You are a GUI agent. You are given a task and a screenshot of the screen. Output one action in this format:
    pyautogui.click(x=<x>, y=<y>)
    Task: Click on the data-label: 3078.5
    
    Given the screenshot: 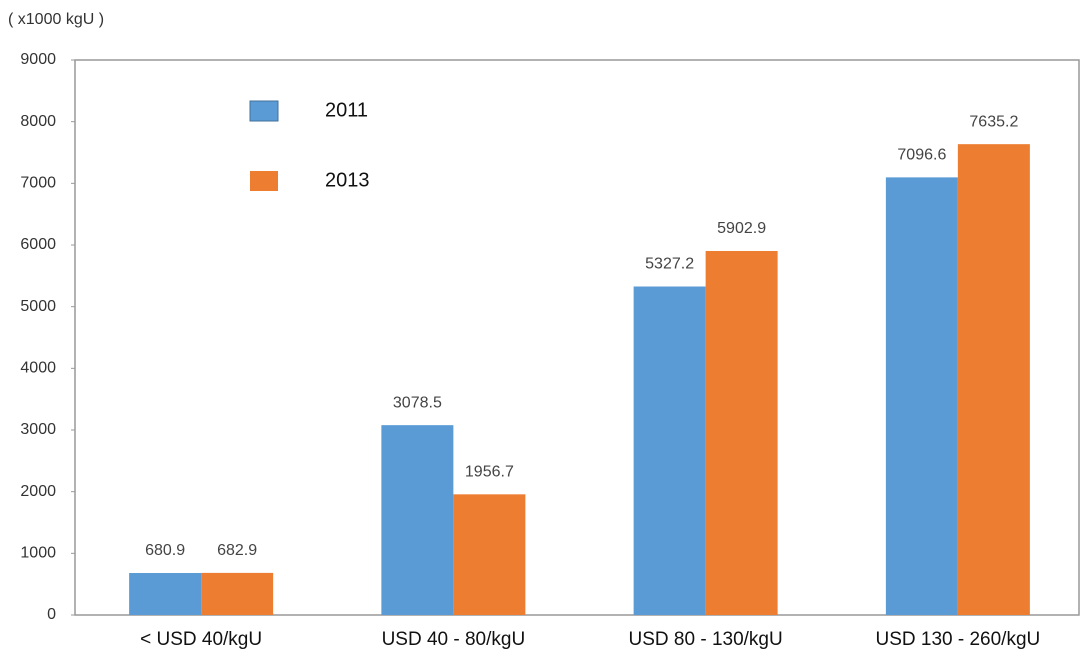 What is the action you would take?
    pyautogui.click(x=417, y=402)
    